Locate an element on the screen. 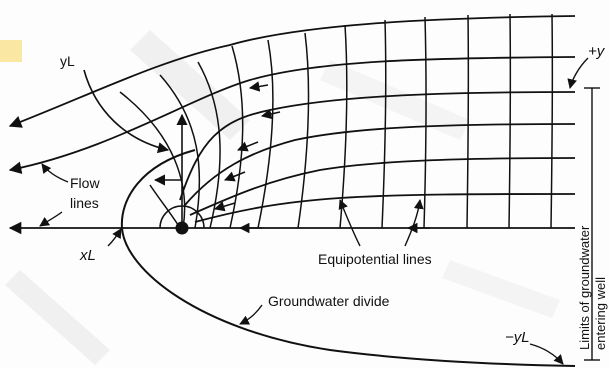  label-y-l-top: yL is located at coordinates (67, 61).